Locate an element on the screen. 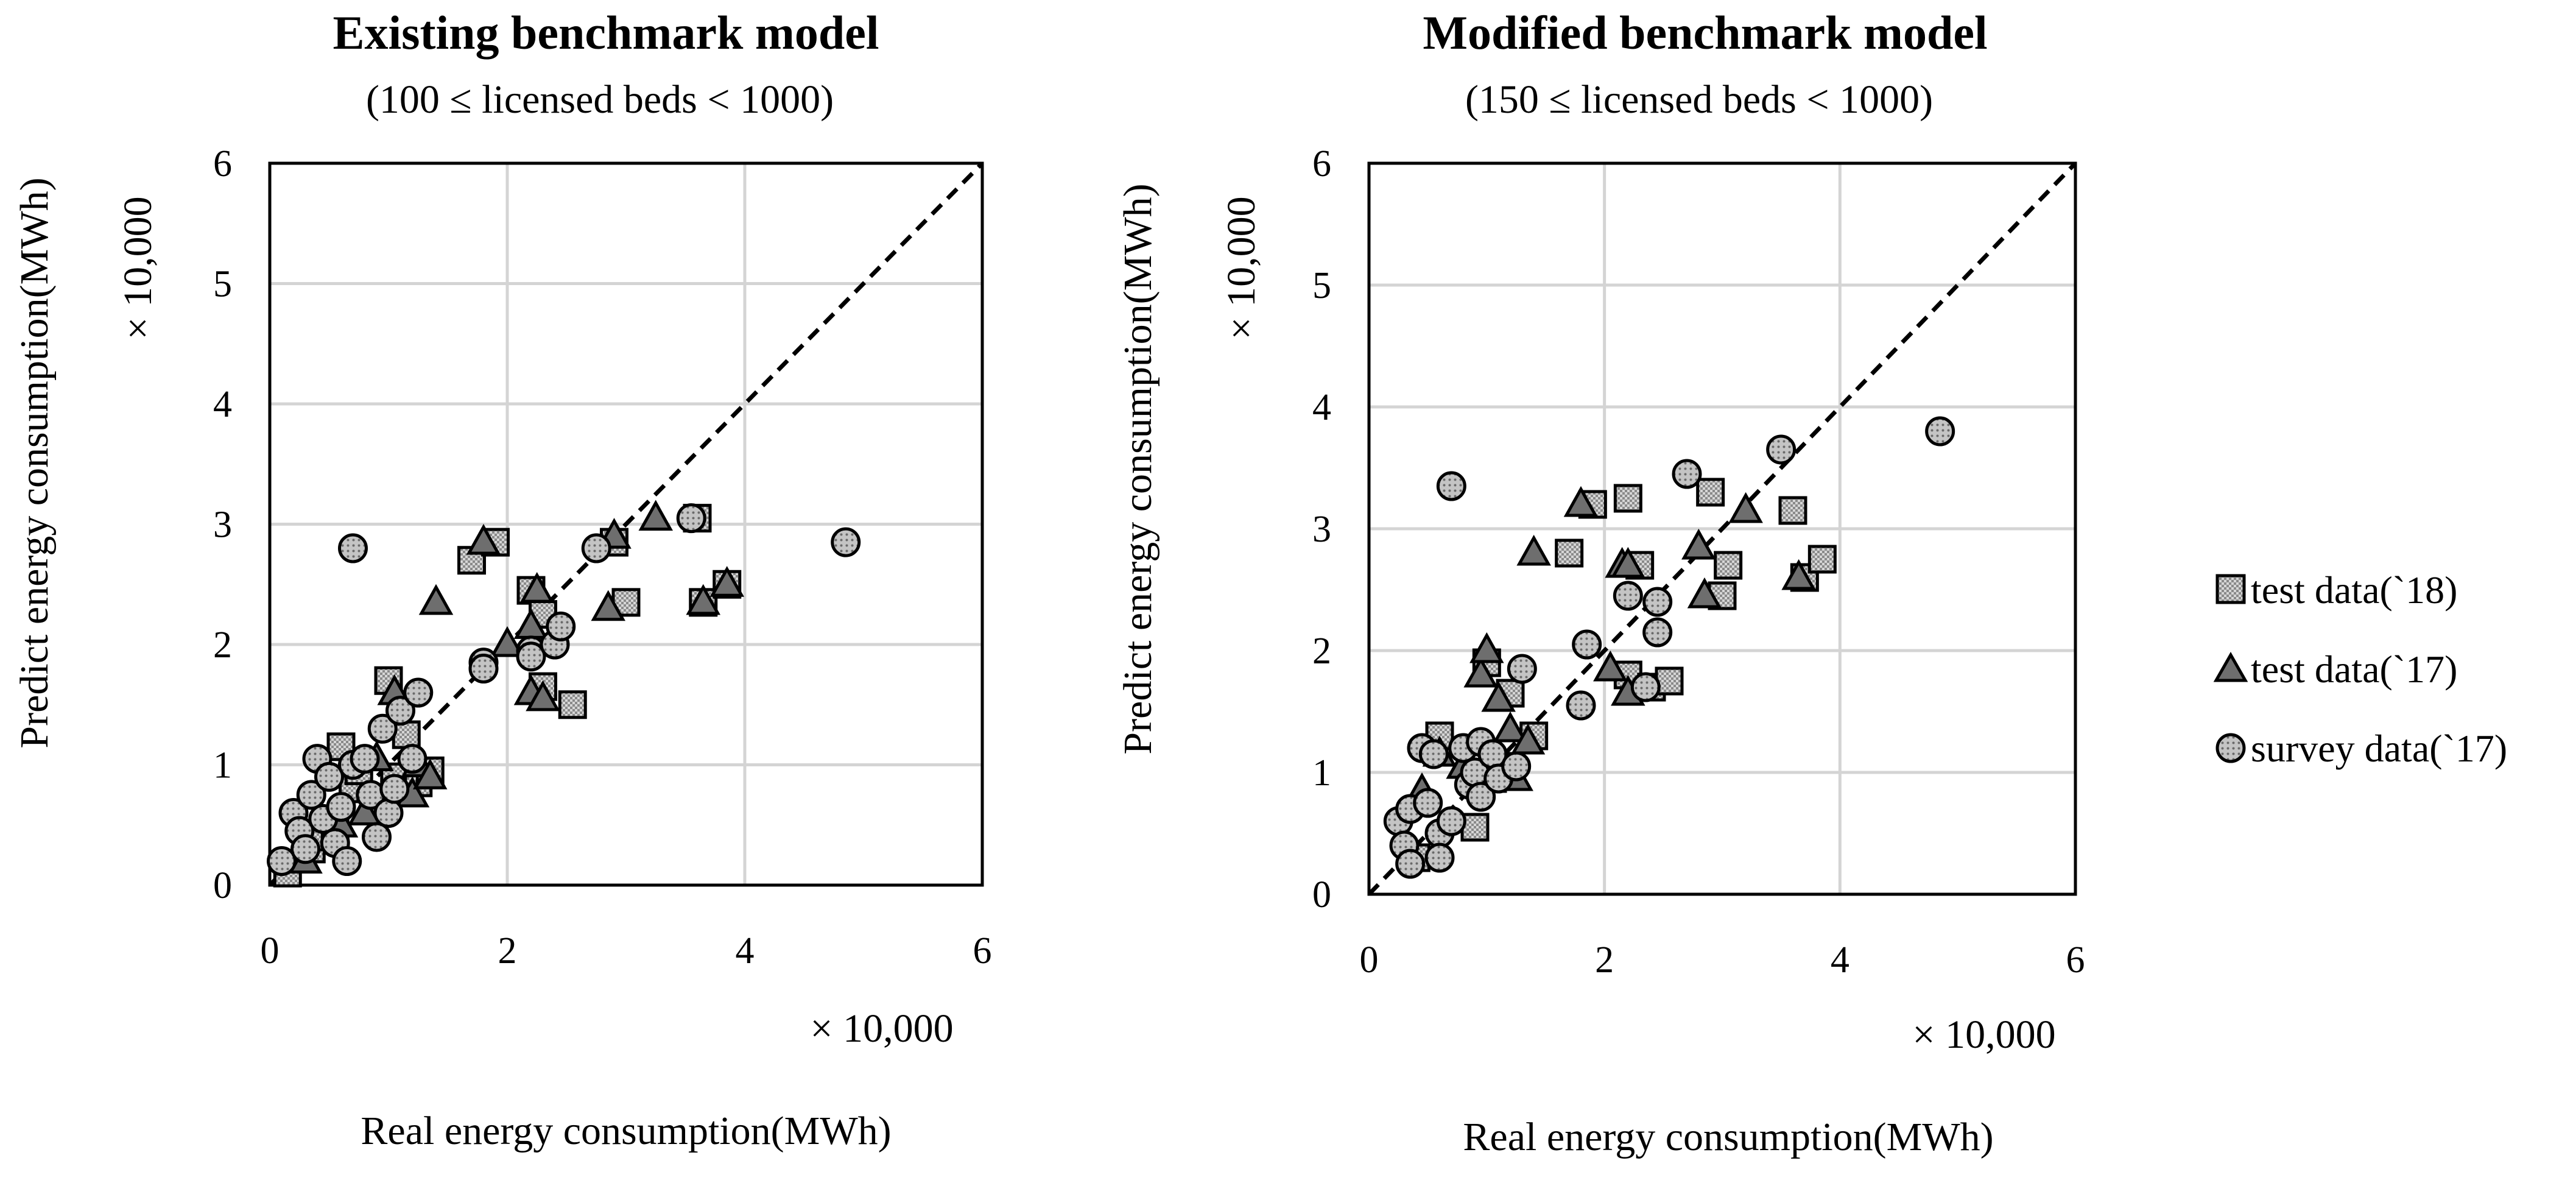 Image resolution: width=2576 pixels, height=1183 pixels. x-axis-label: Real energy consumption(MWh) is located at coordinates (626, 1131).